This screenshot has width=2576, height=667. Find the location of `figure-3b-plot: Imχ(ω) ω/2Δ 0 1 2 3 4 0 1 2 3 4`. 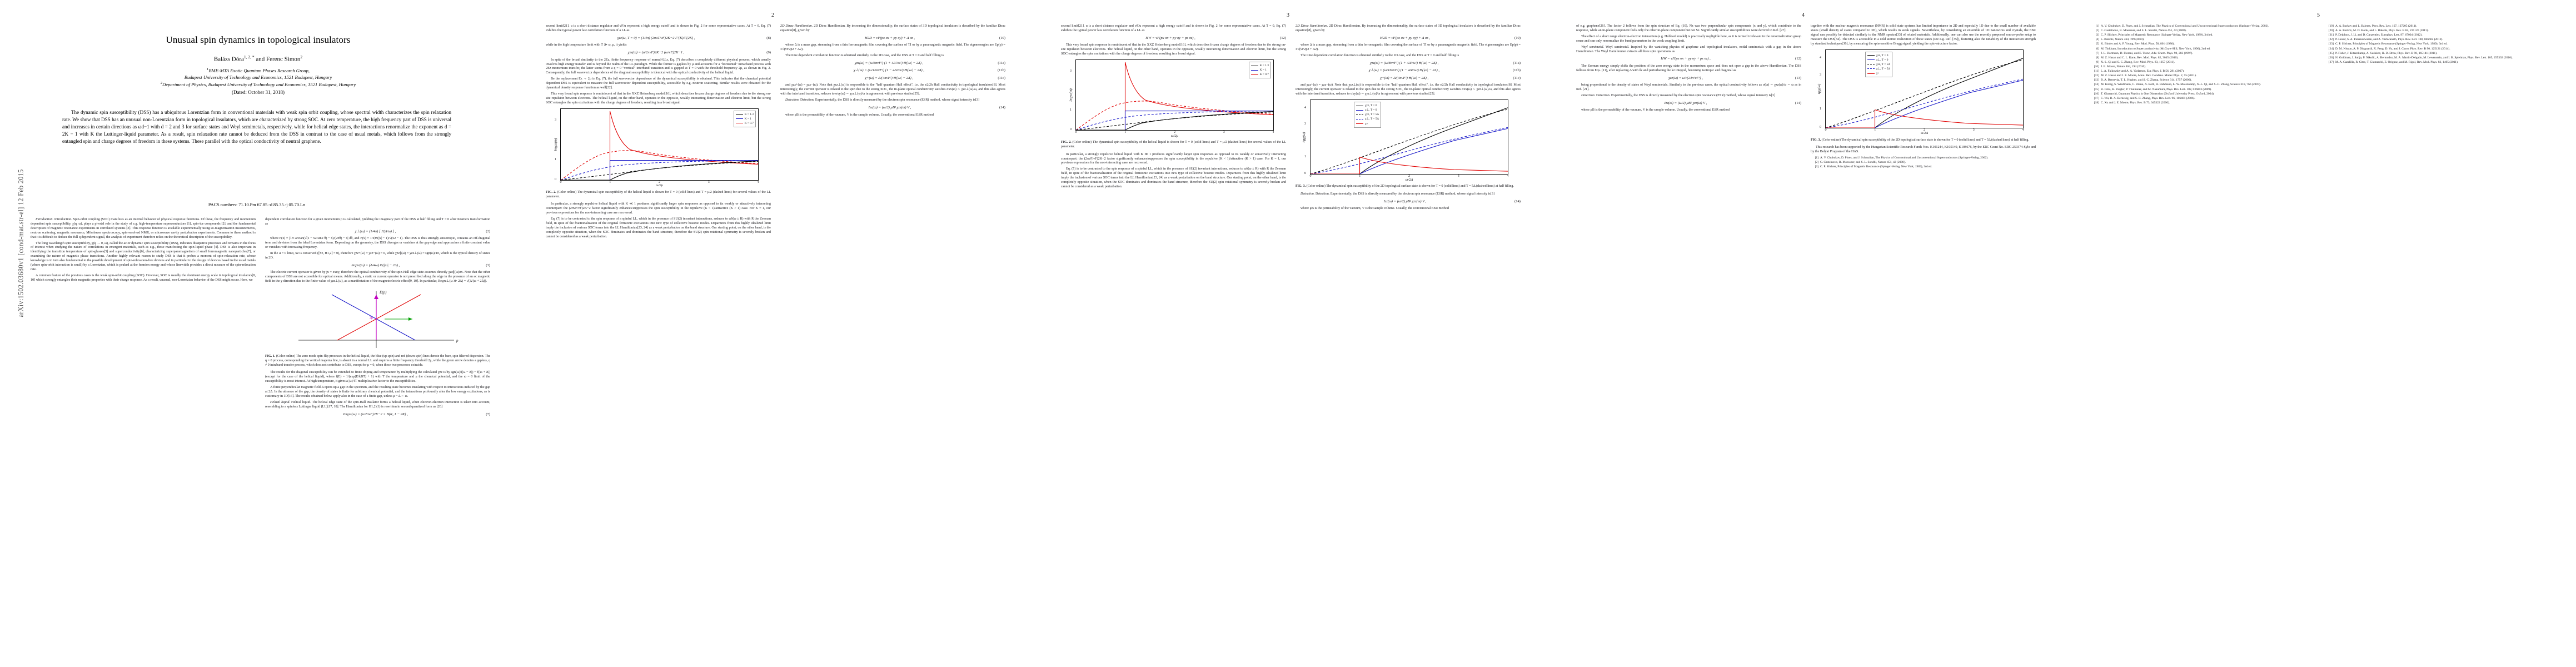

figure-3b-plot: Imχ(ω) ω/2Δ 0 1 2 3 4 0 1 2 3 4 is located at coordinates (1920, 92).